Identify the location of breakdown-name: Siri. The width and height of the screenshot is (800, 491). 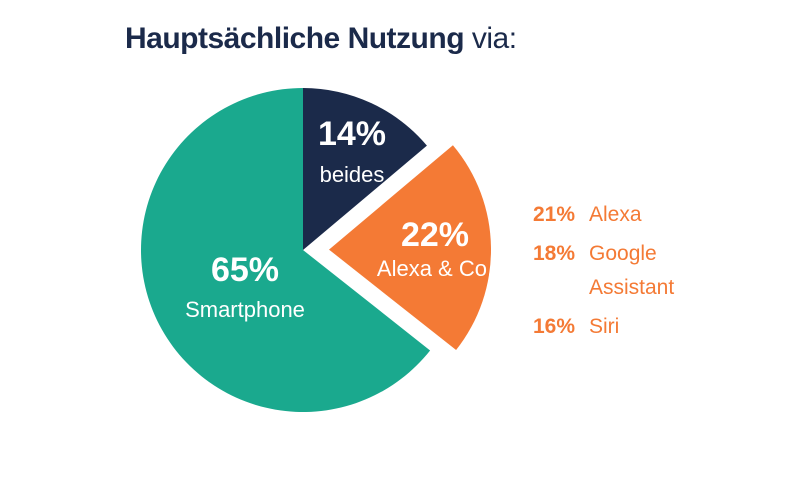
(604, 326).